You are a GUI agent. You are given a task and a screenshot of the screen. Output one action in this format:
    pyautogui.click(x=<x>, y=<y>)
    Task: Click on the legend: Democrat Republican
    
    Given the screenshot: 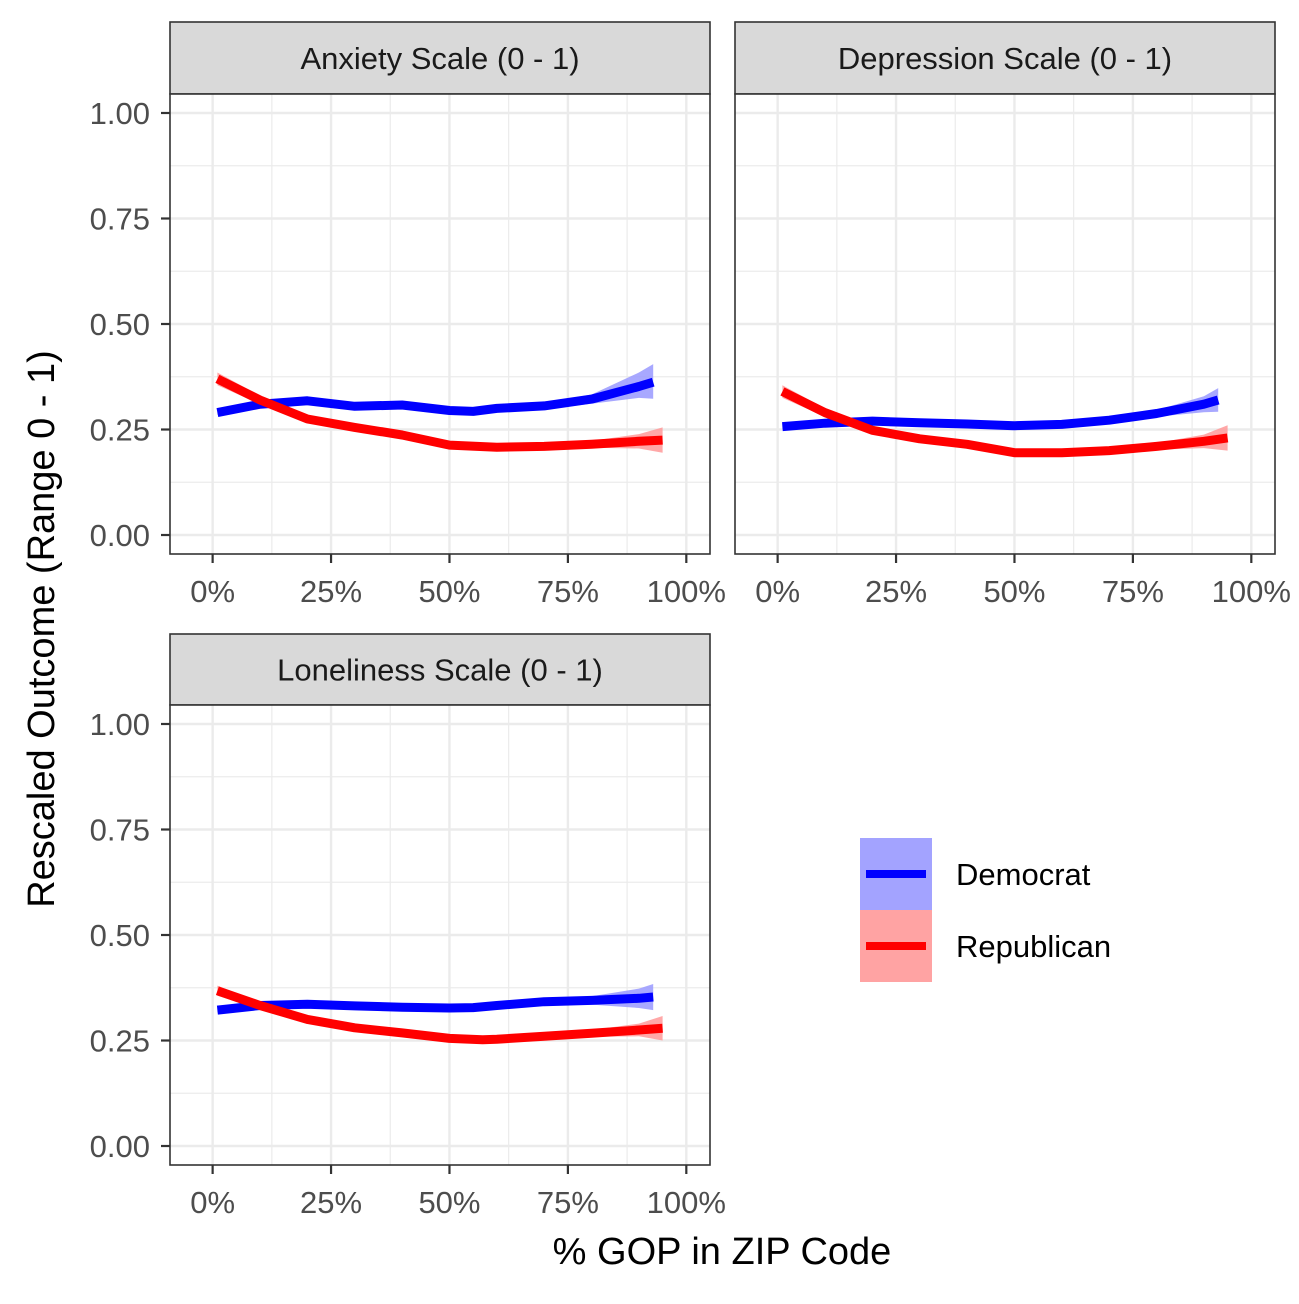 What is the action you would take?
    pyautogui.click(x=985, y=910)
    